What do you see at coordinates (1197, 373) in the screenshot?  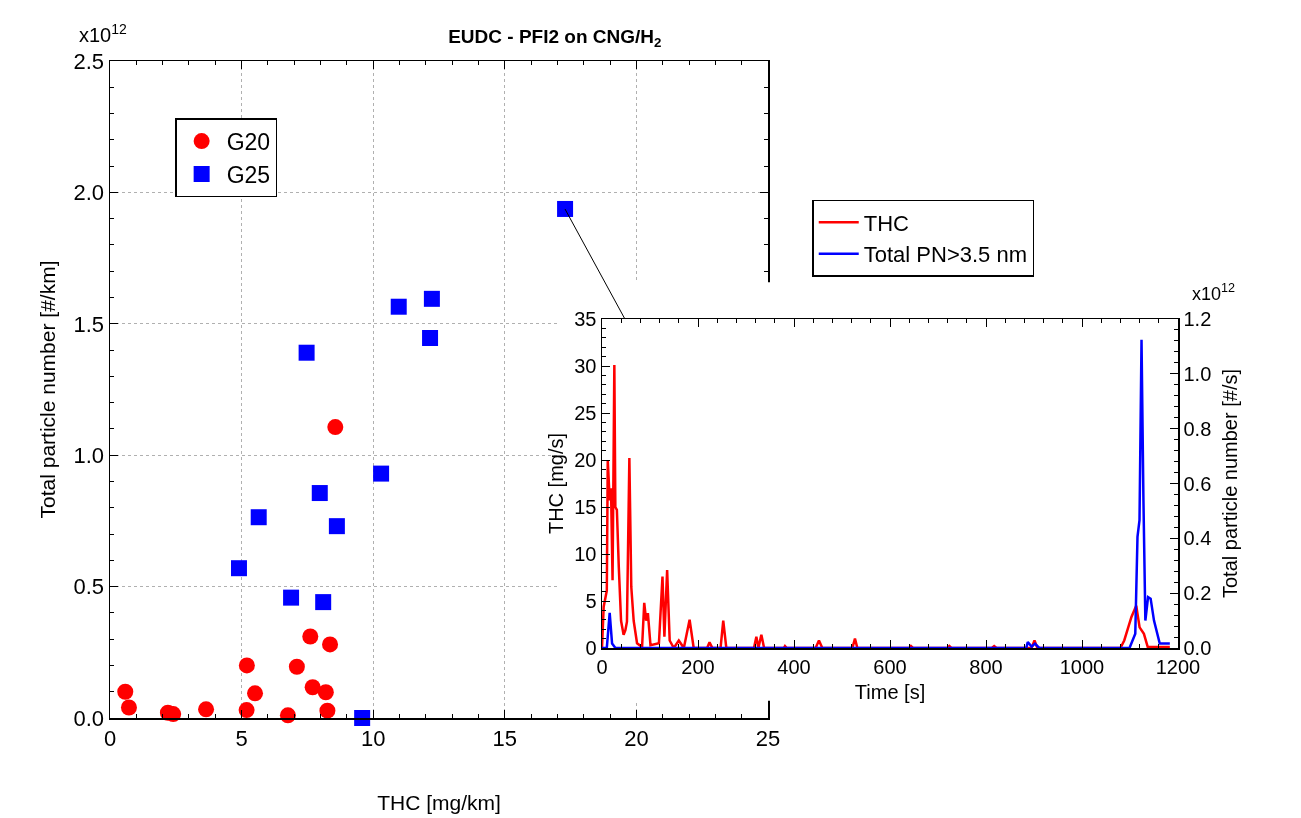 I see `y2-tick-label: 1.0` at bounding box center [1197, 373].